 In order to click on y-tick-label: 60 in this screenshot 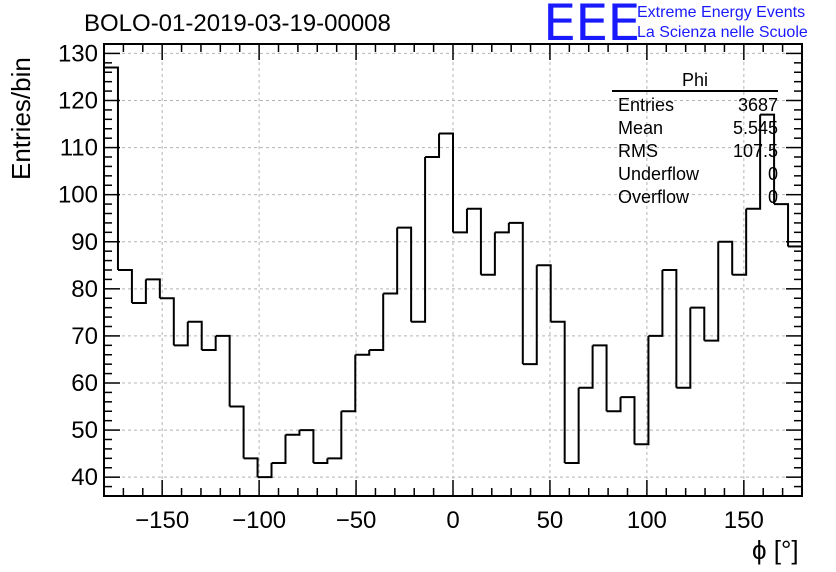, I will do `click(84, 383)`.